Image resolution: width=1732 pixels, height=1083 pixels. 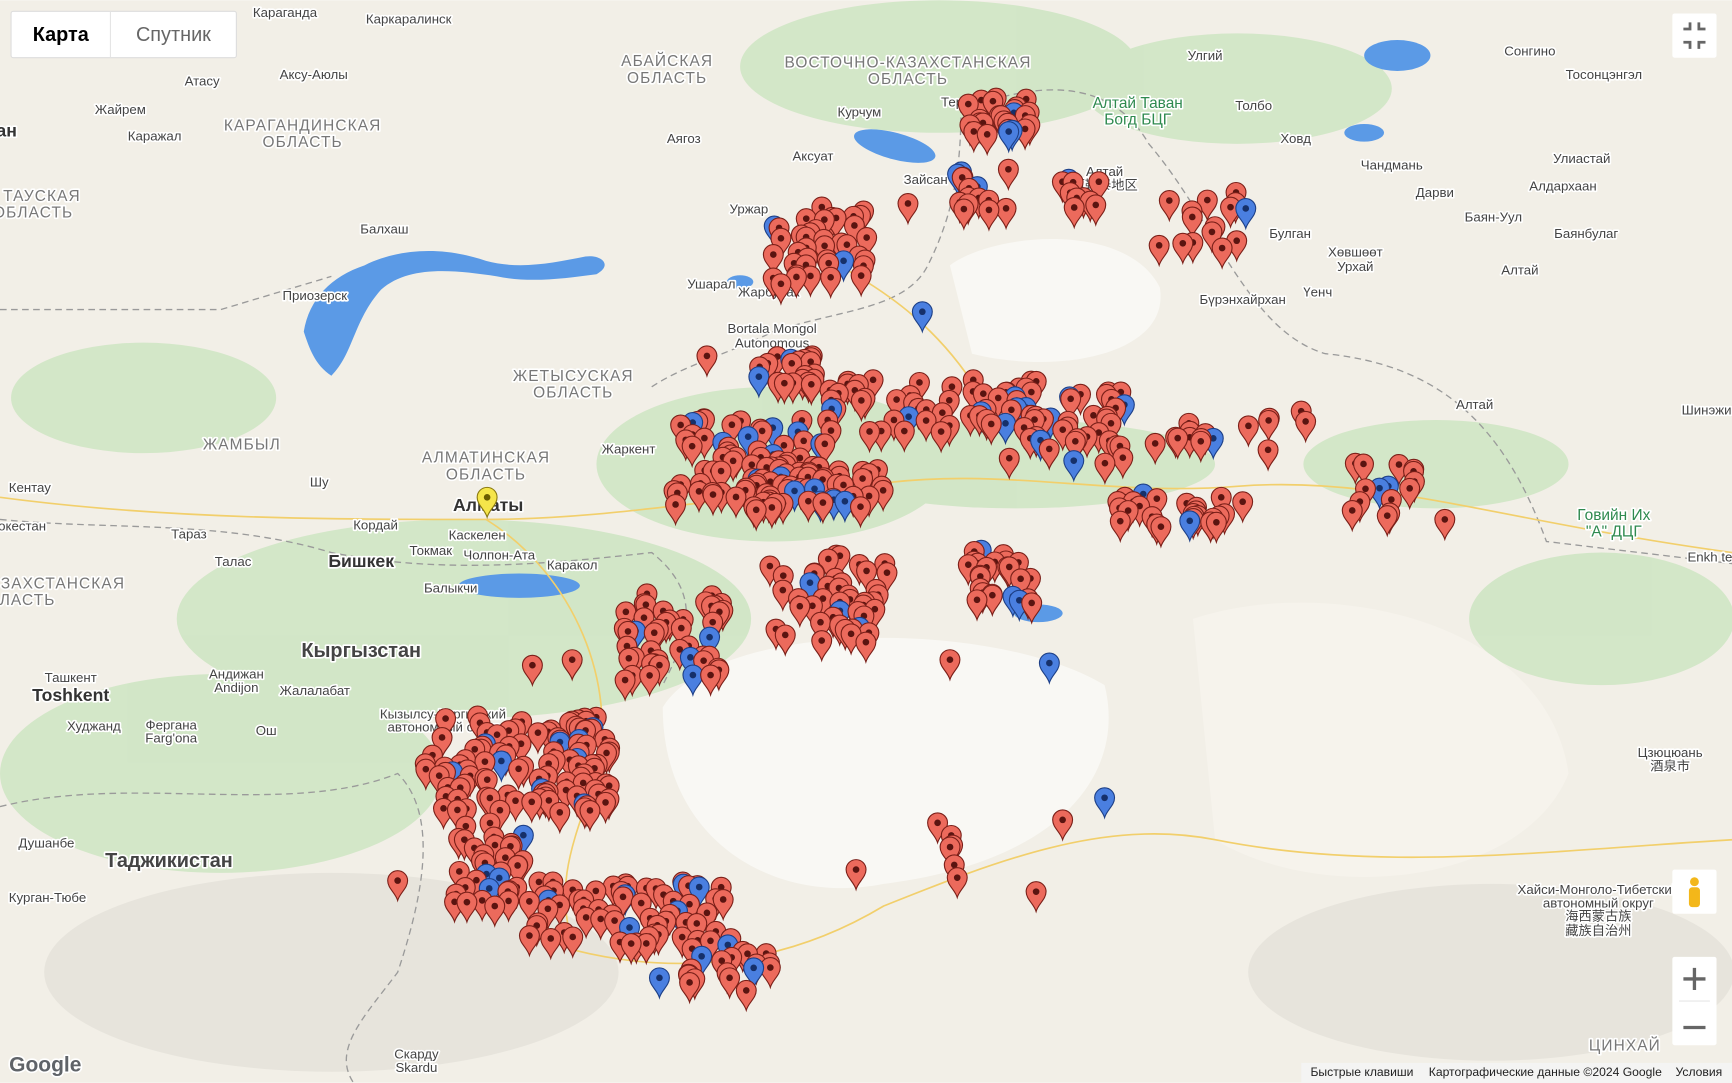 I want to click on place-label: ОБЛАСТЬ, so click(x=667, y=78).